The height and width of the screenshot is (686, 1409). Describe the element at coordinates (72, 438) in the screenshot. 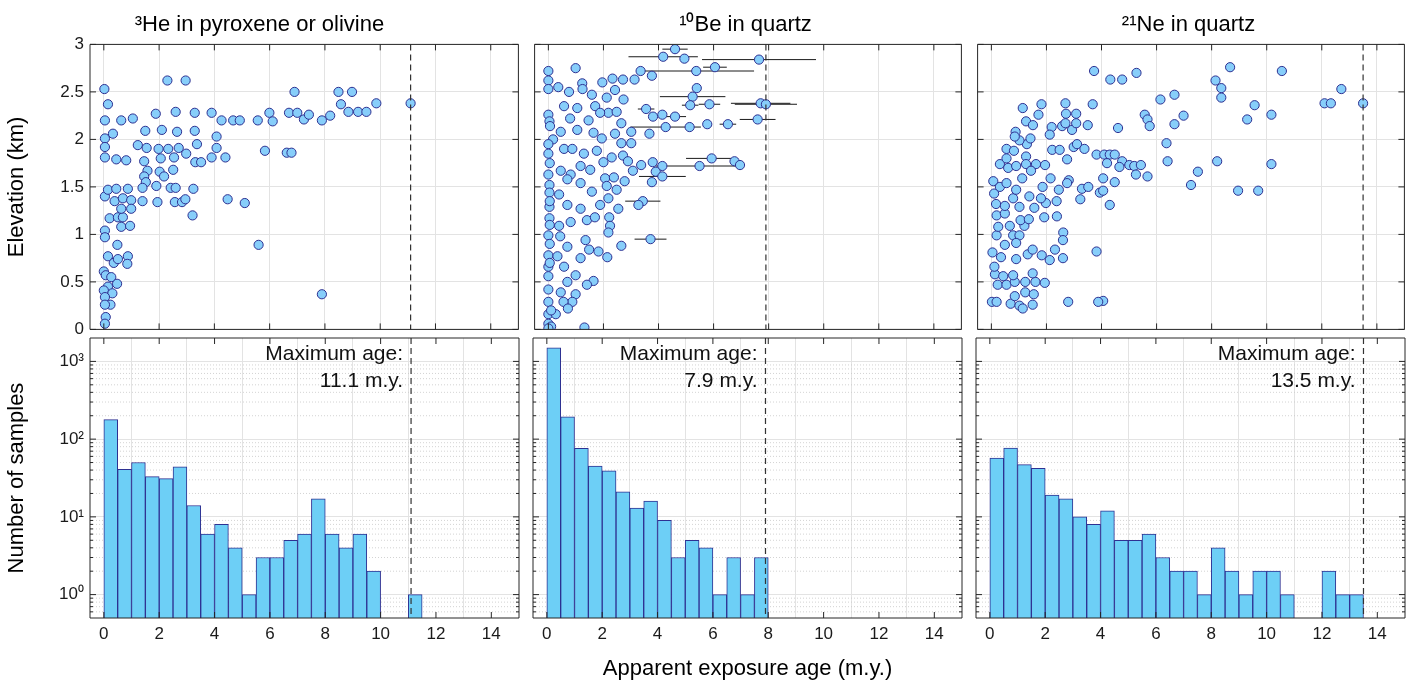

I see `y-tick-label: 10²` at that location.